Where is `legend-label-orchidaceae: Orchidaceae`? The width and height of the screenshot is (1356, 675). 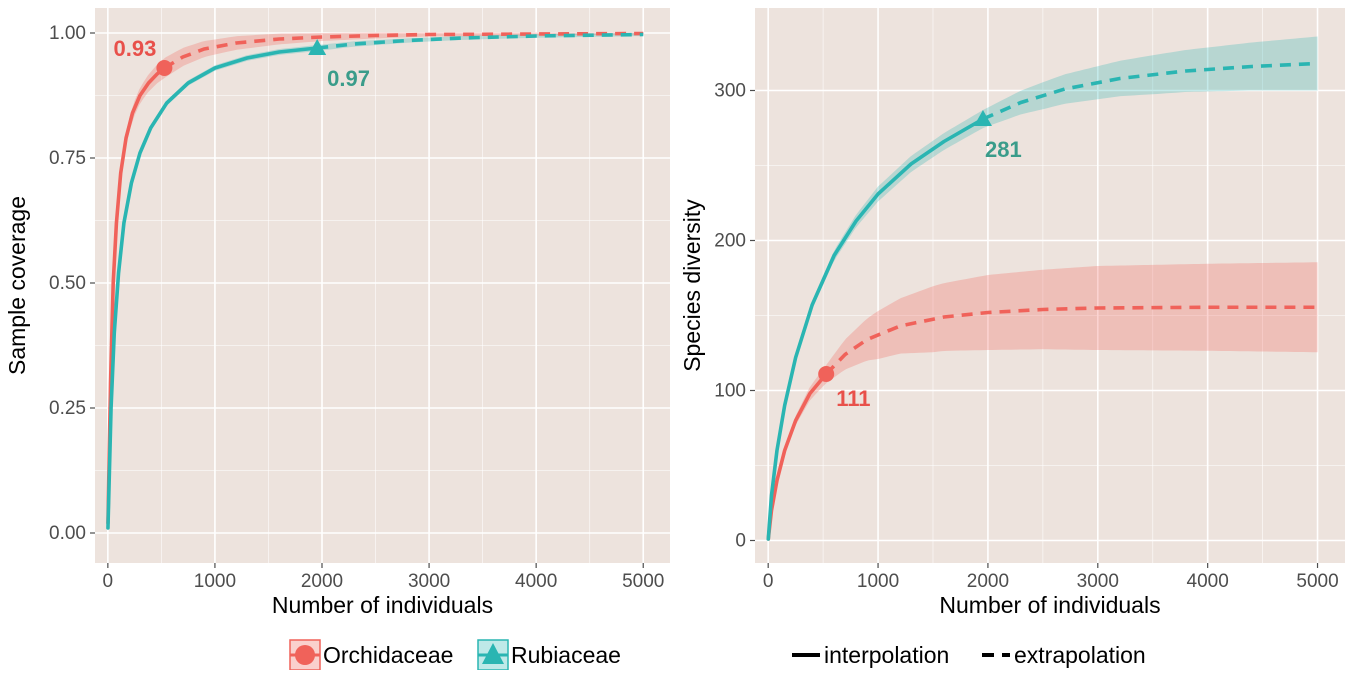
legend-label-orchidaceae: Orchidaceae is located at coordinates (388, 655).